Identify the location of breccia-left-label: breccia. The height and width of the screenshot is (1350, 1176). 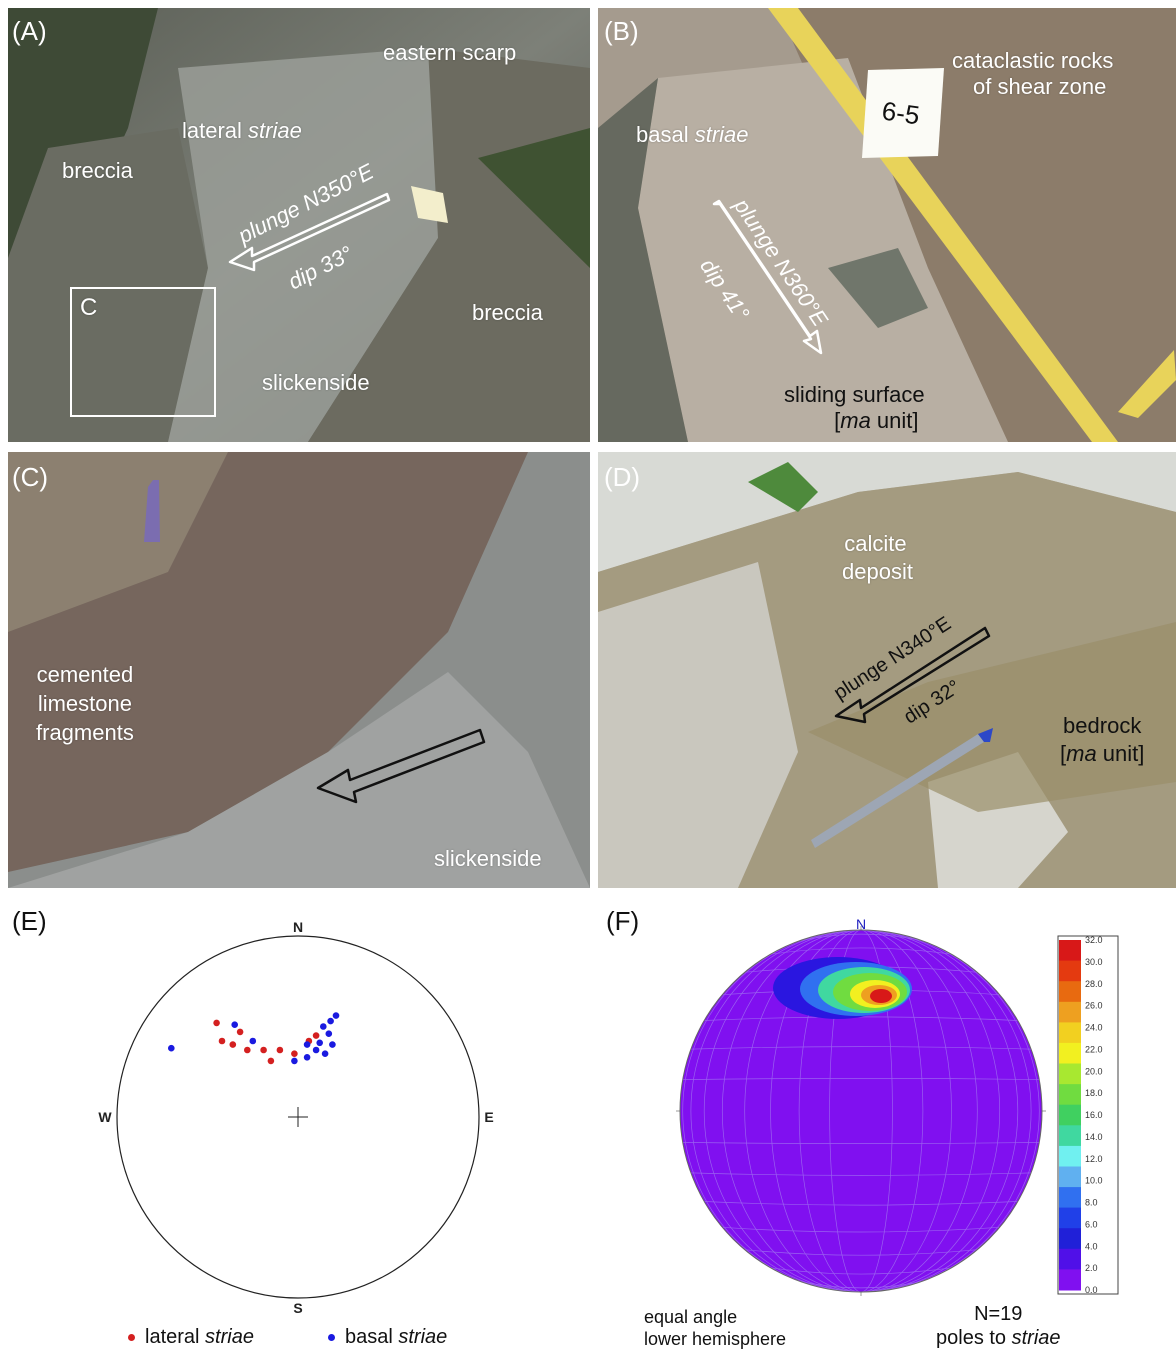
(97, 170).